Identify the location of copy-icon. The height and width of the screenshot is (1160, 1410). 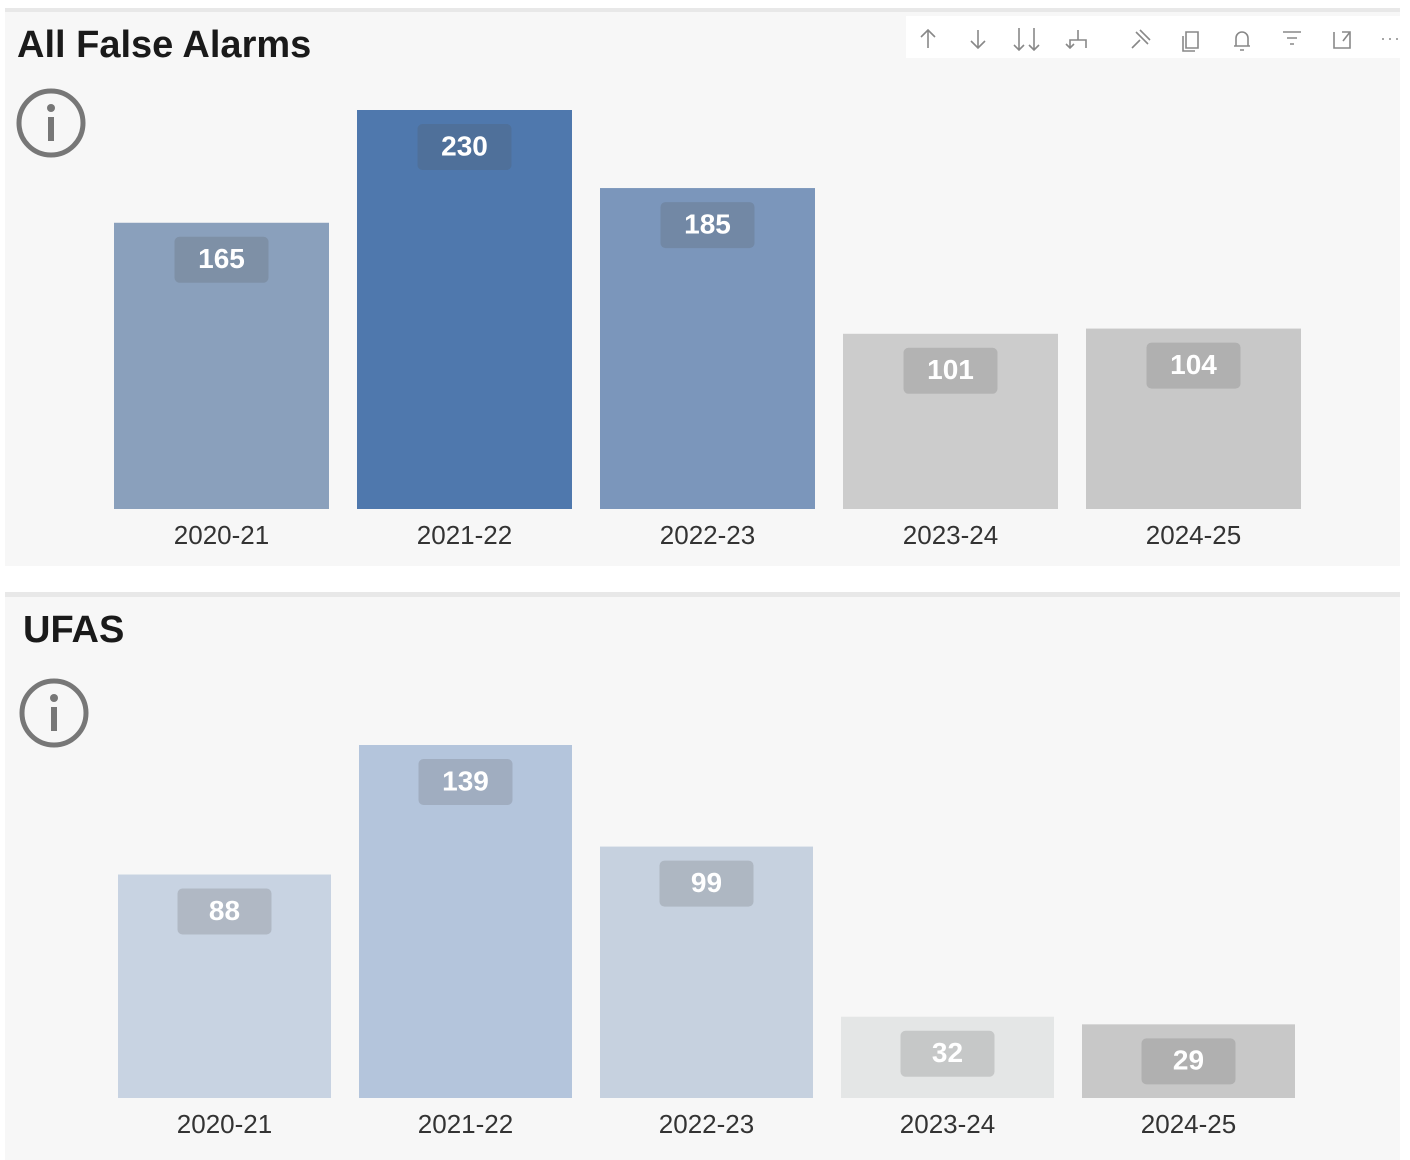
(1190, 41).